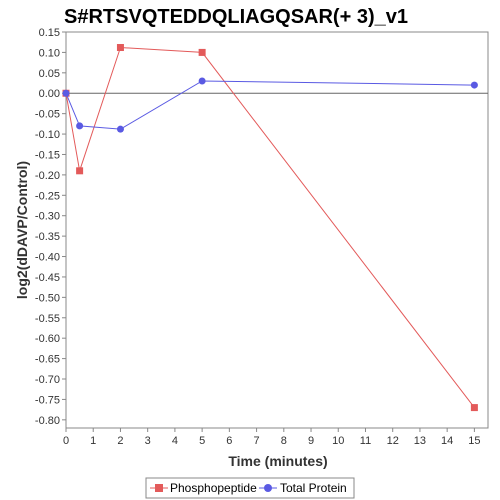  I want to click on y-tick-label: -0.15, so click(47, 155).